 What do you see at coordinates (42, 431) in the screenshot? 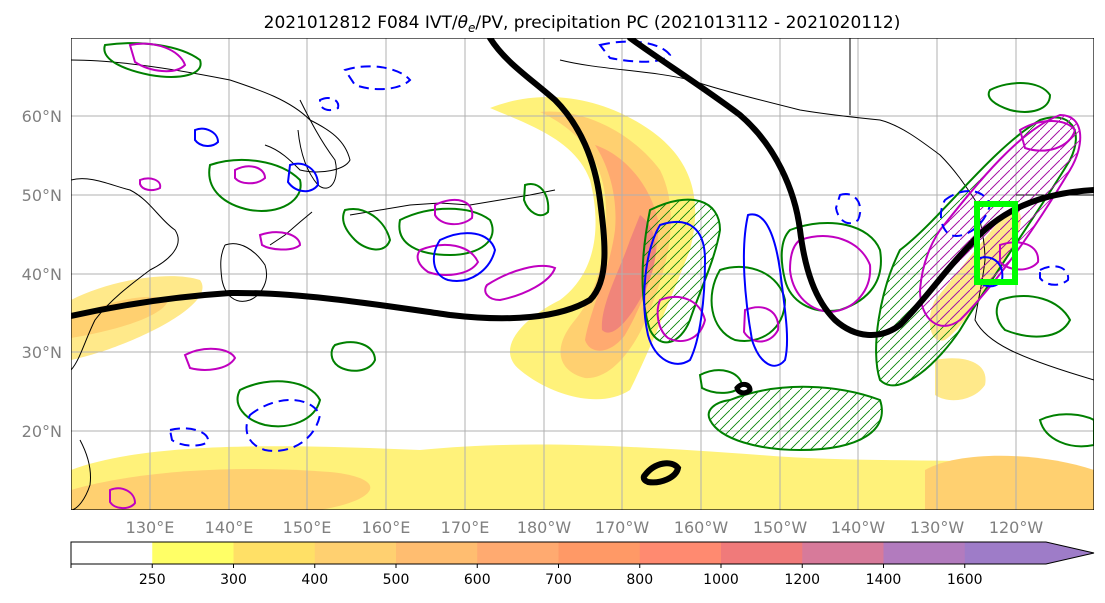
I see `lat-tick-label: 20°N` at bounding box center [42, 431].